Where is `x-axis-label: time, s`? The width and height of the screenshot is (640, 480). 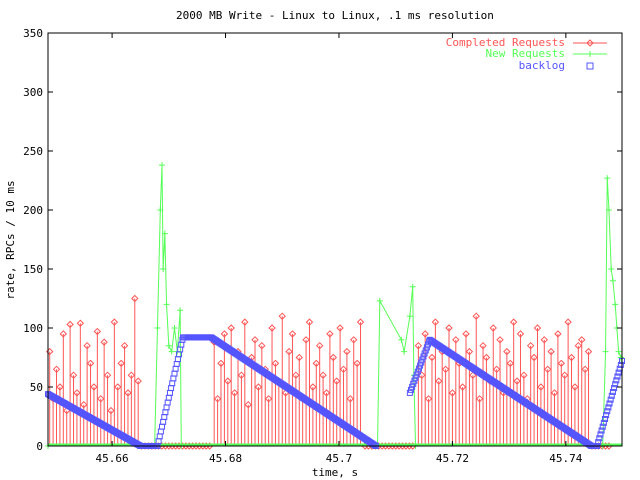 x-axis-label: time, s is located at coordinates (335, 472).